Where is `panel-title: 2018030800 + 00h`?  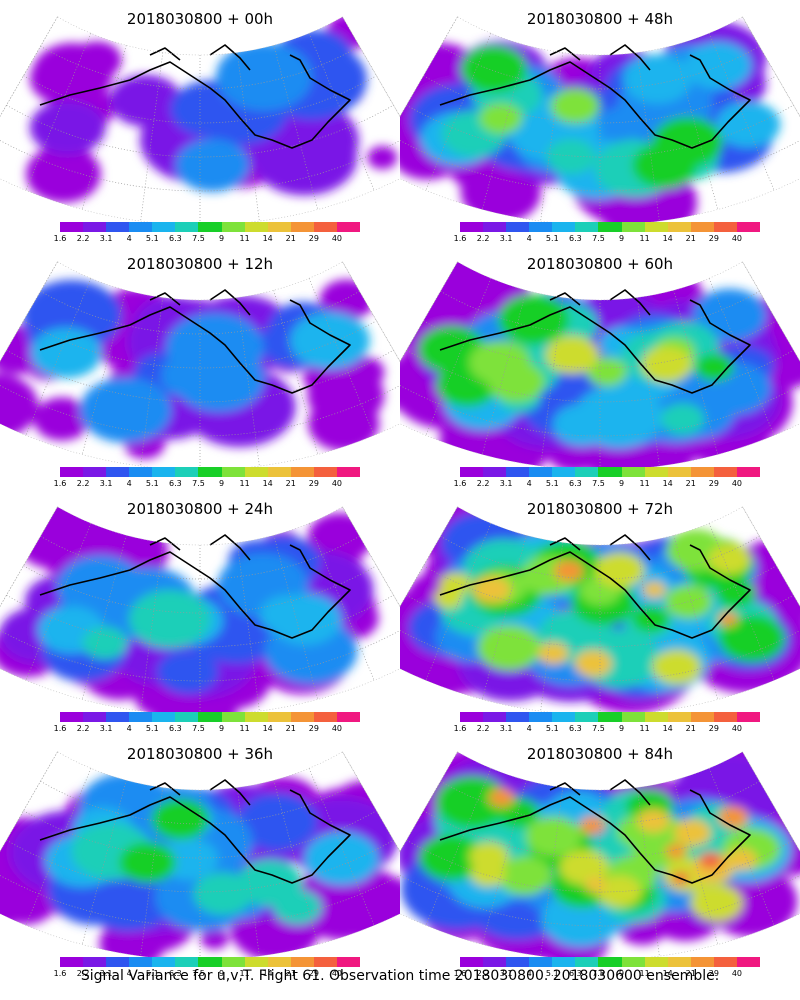
panel-title: 2018030800 + 00h is located at coordinates (200, 19).